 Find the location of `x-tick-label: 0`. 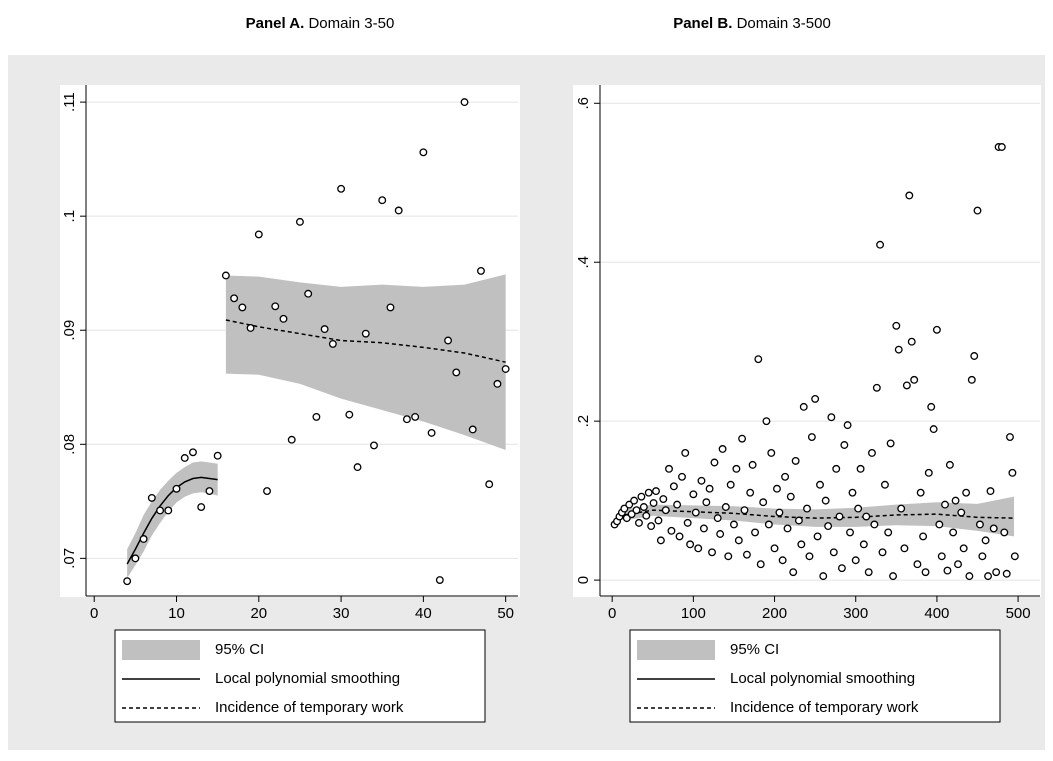

x-tick-label: 0 is located at coordinates (612, 613).